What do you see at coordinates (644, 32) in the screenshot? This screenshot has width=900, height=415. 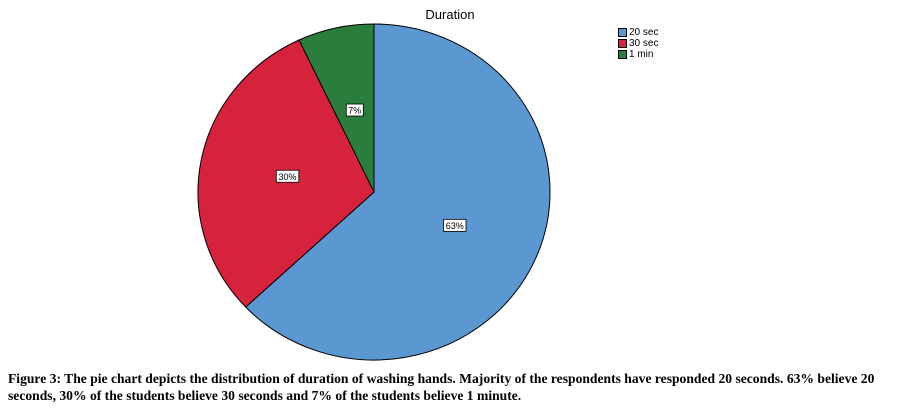 I see `legend-label: 20 sec` at bounding box center [644, 32].